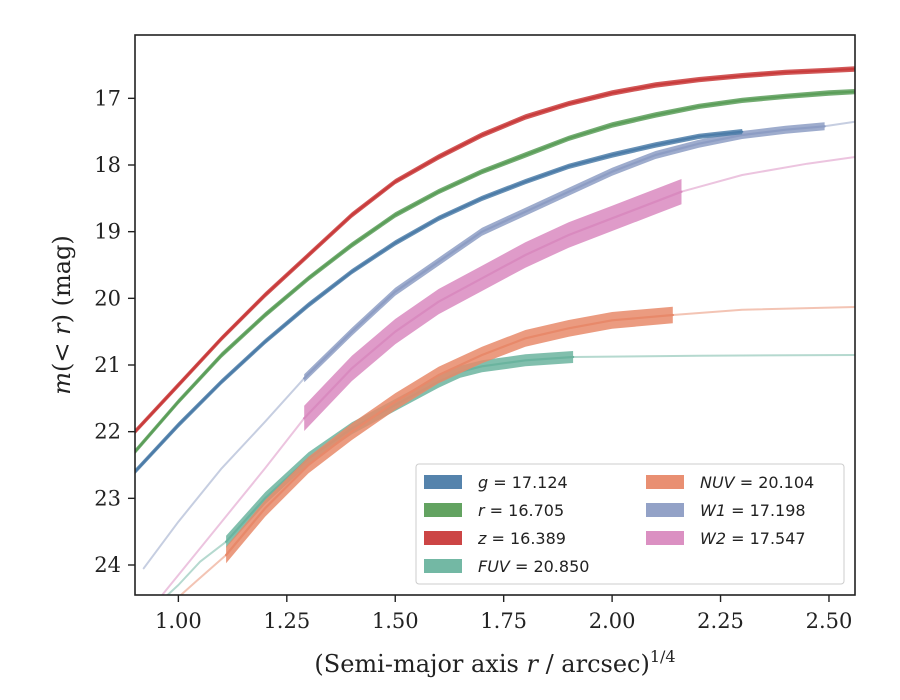 The width and height of the screenshot is (900, 700). What do you see at coordinates (720, 621) in the screenshot?
I see `x-tick-label-5: 2.25` at bounding box center [720, 621].